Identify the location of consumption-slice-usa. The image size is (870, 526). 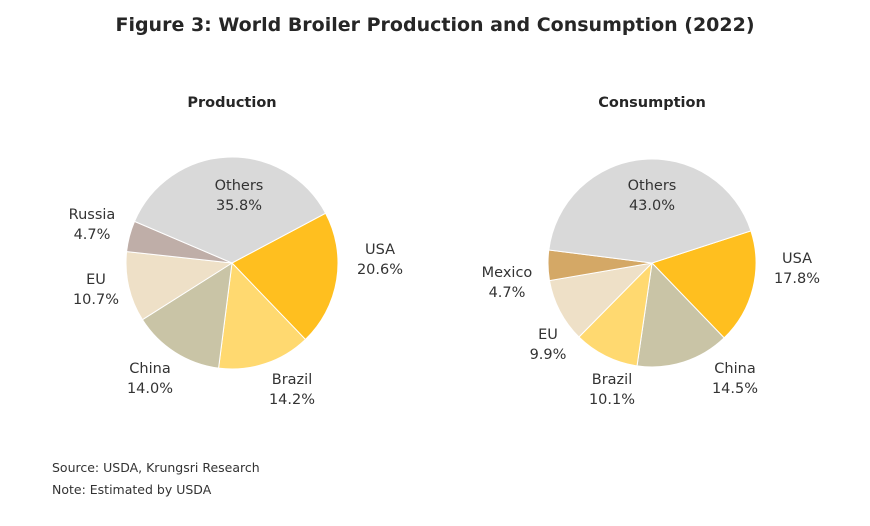
(704, 284).